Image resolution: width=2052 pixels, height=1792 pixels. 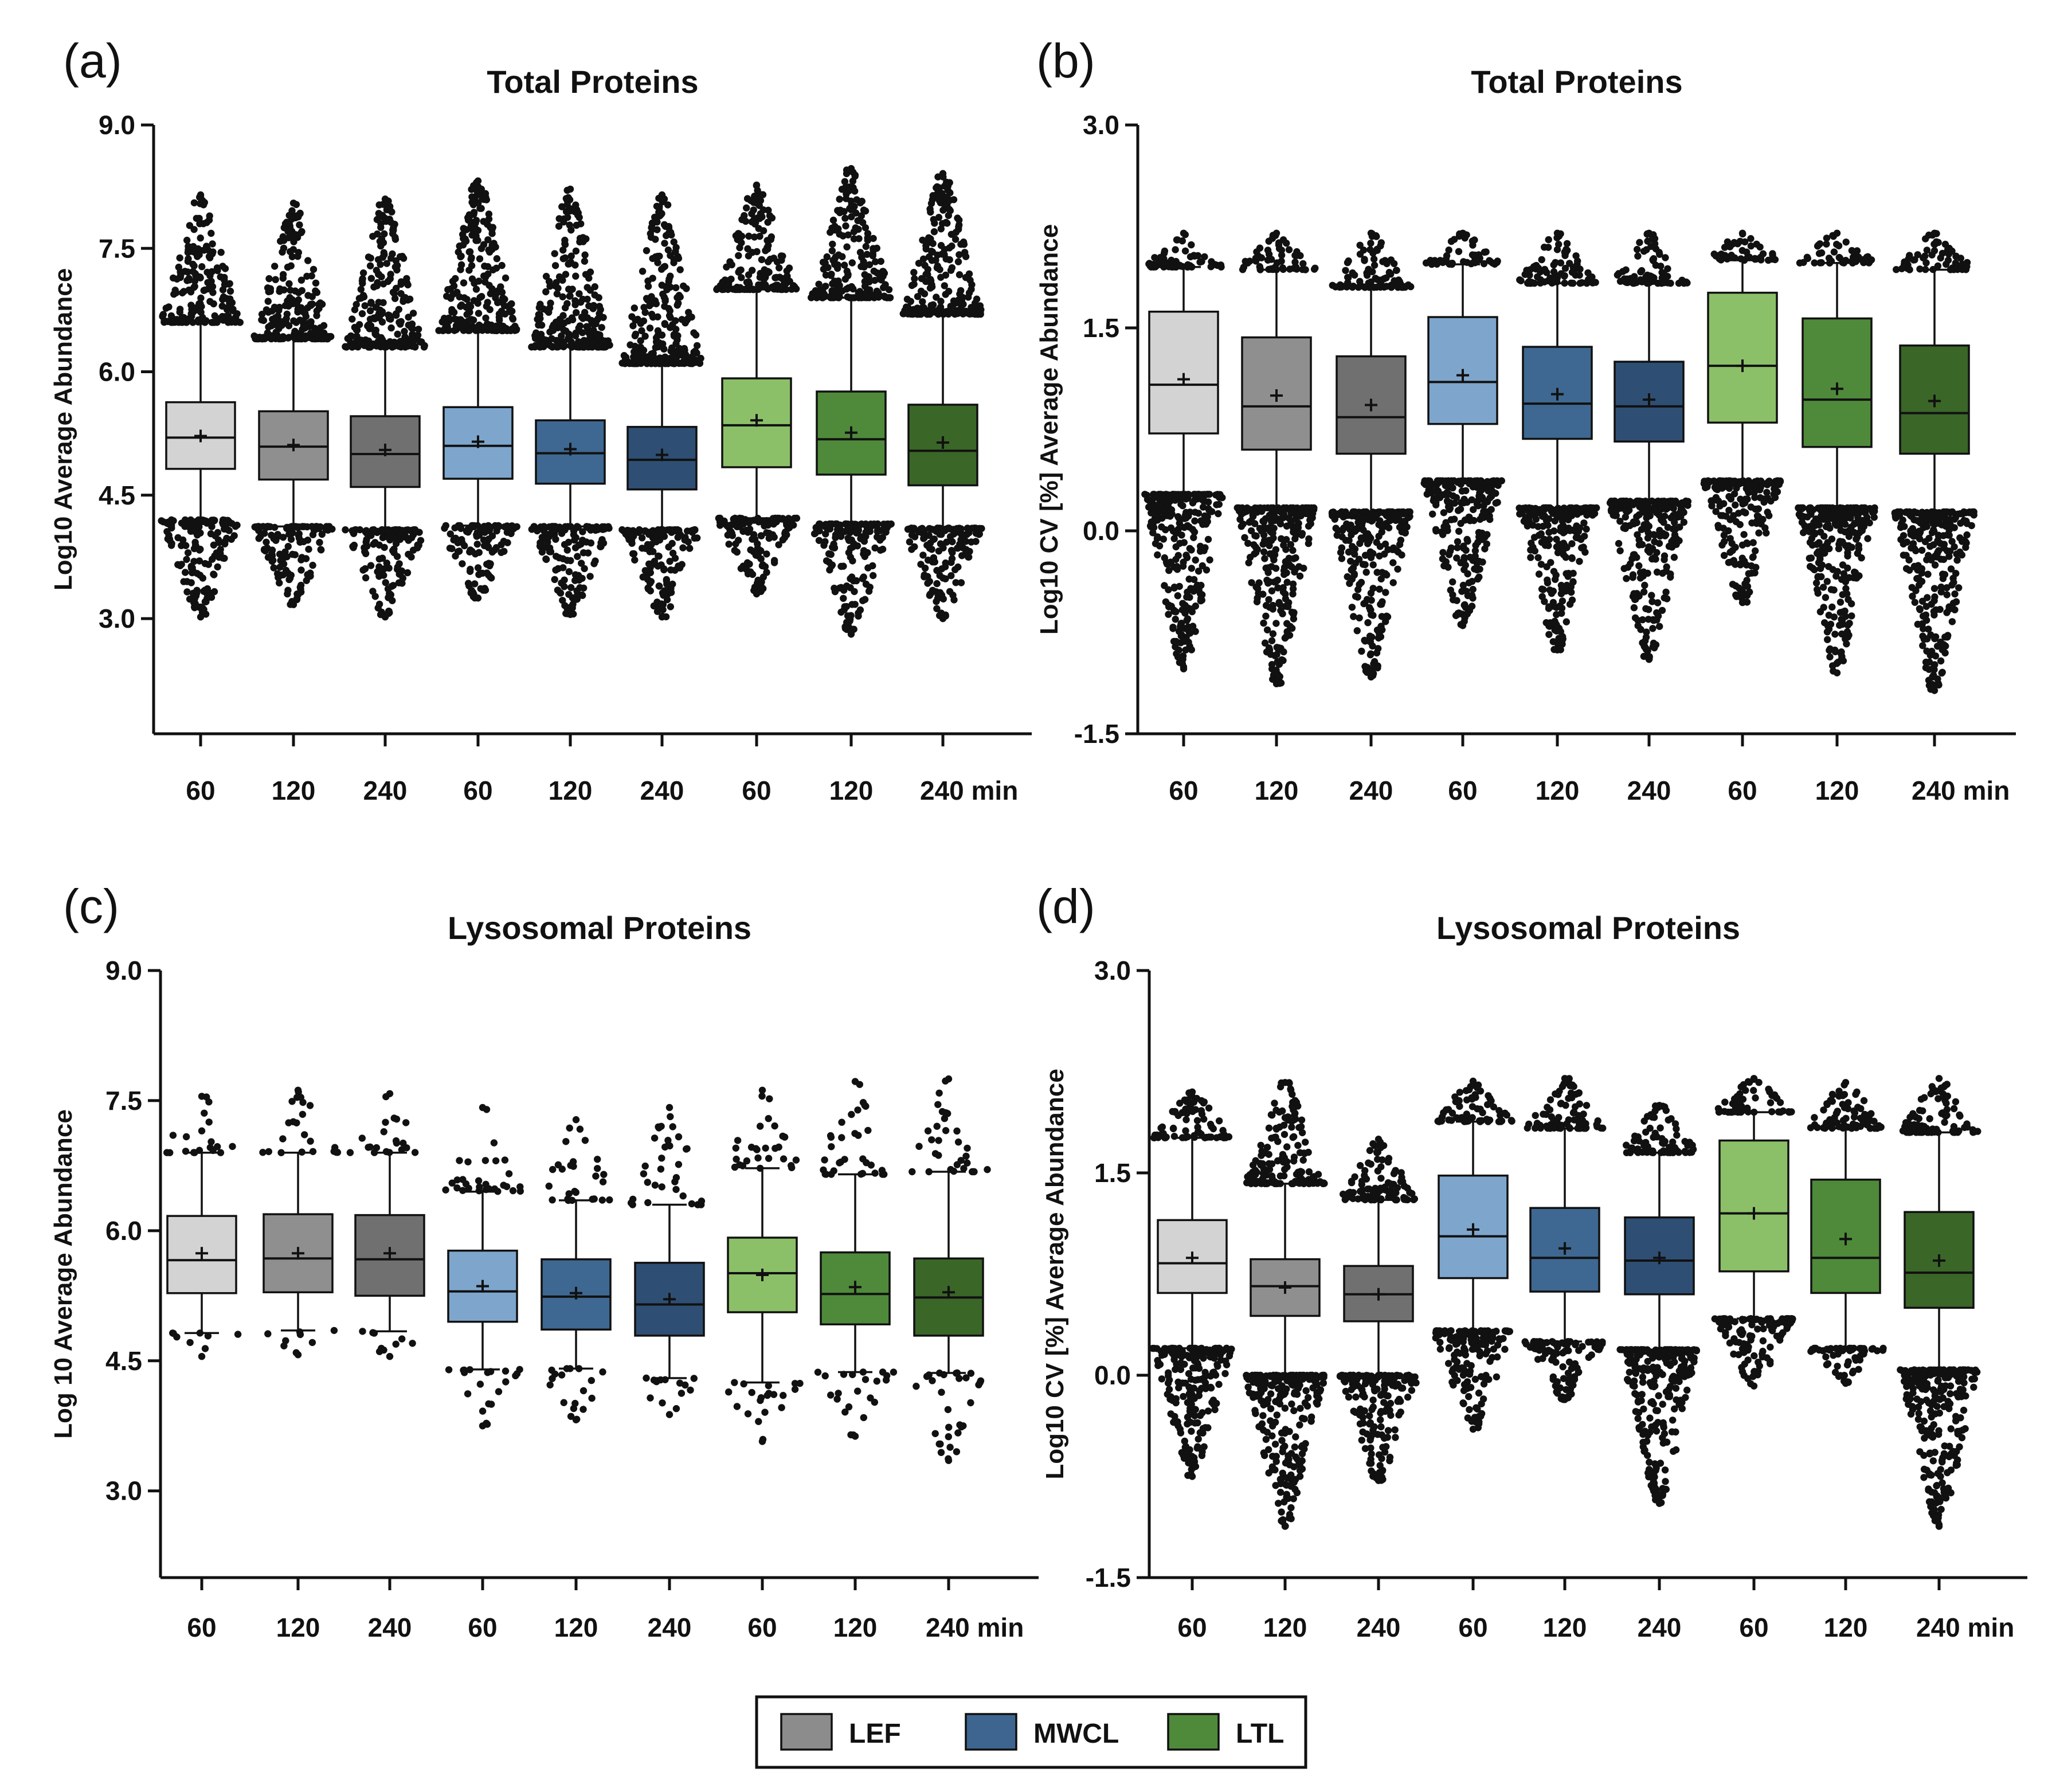 What do you see at coordinates (200, 790) in the screenshot?
I see `x-tick-label: 60` at bounding box center [200, 790].